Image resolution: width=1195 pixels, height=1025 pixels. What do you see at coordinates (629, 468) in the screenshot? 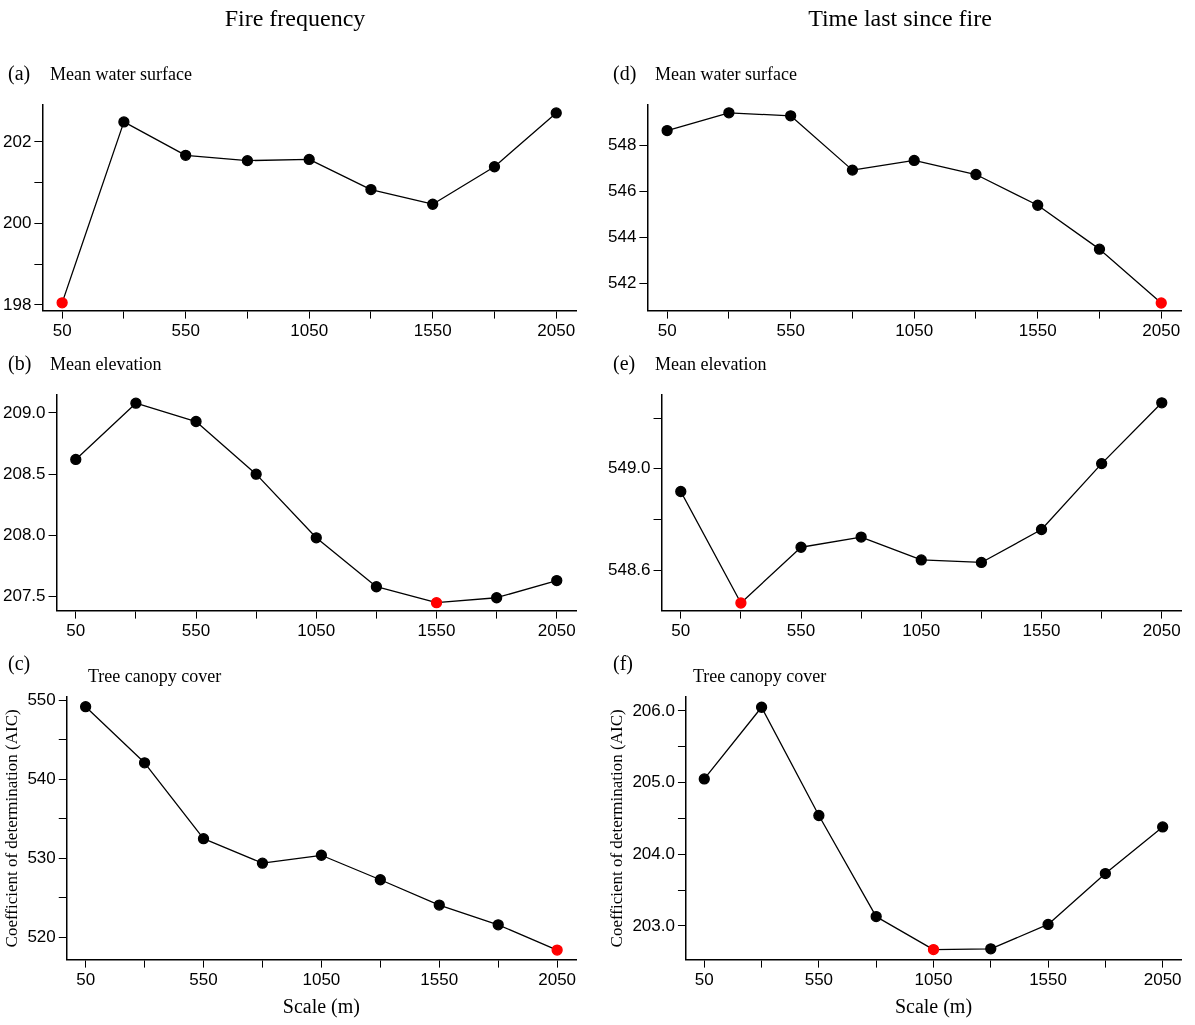
I see `y-tick-label: 549.0` at bounding box center [629, 468].